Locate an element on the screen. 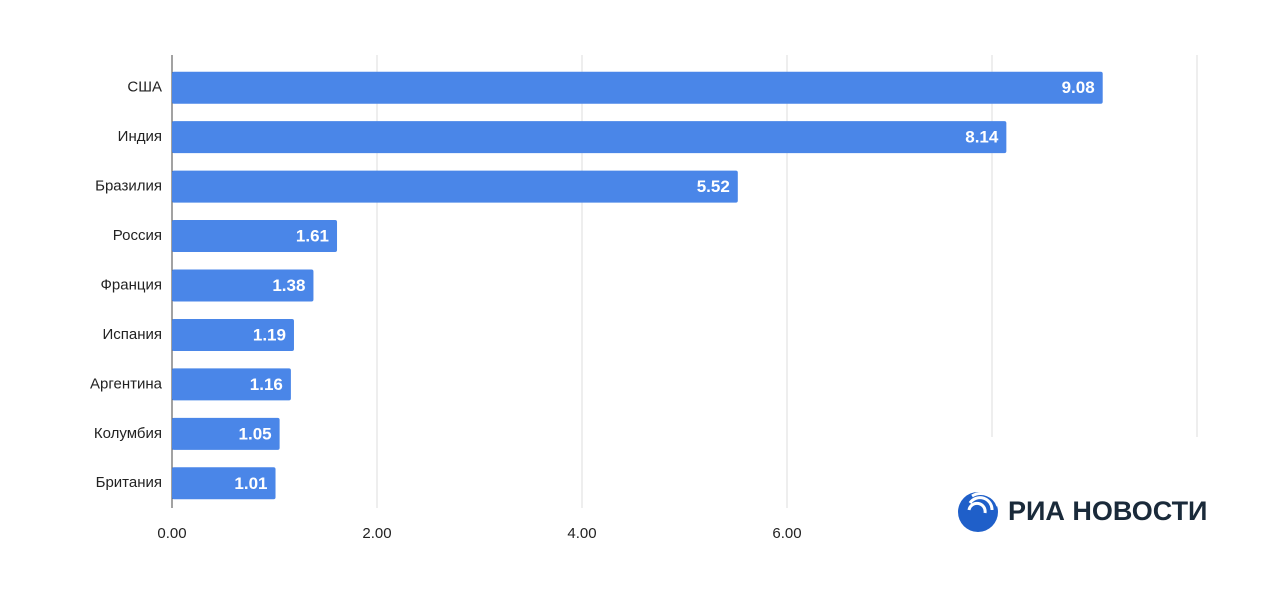  y-tick-label: Россия is located at coordinates (137, 235).